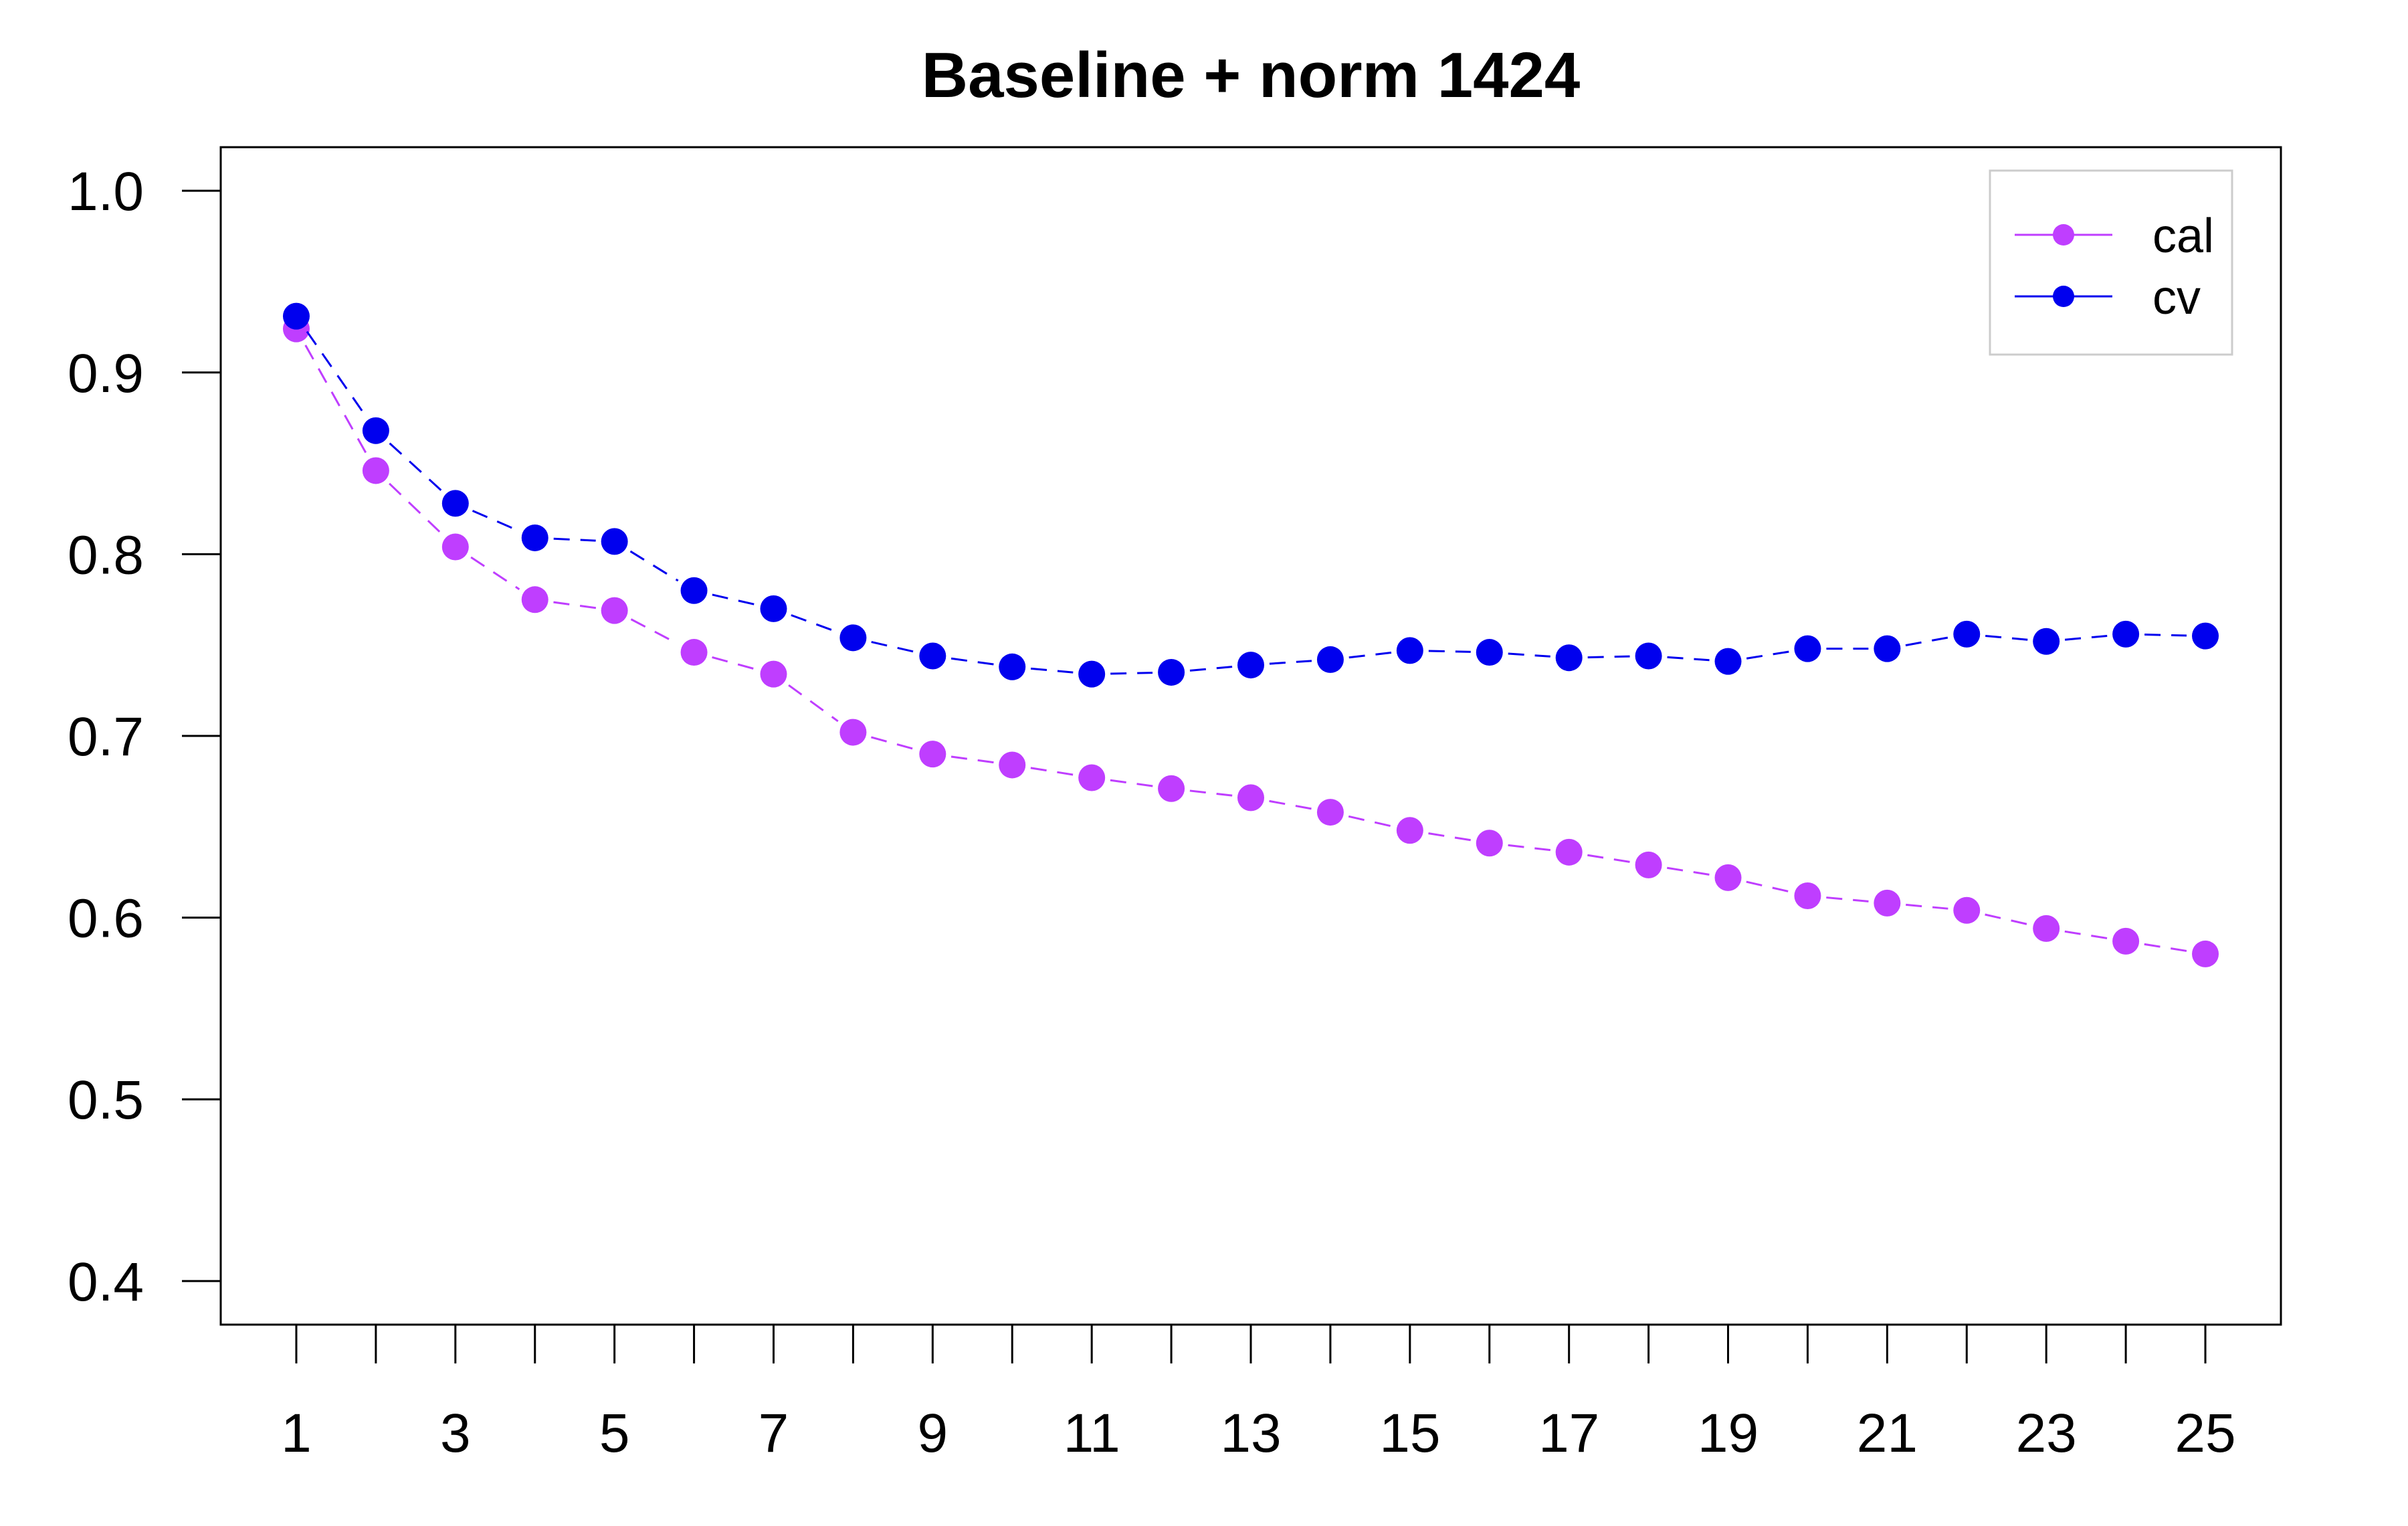 Image resolution: width=2408 pixels, height=1526 pixels. What do you see at coordinates (2183, 236) in the screenshot?
I see `legend-label: cal` at bounding box center [2183, 236].